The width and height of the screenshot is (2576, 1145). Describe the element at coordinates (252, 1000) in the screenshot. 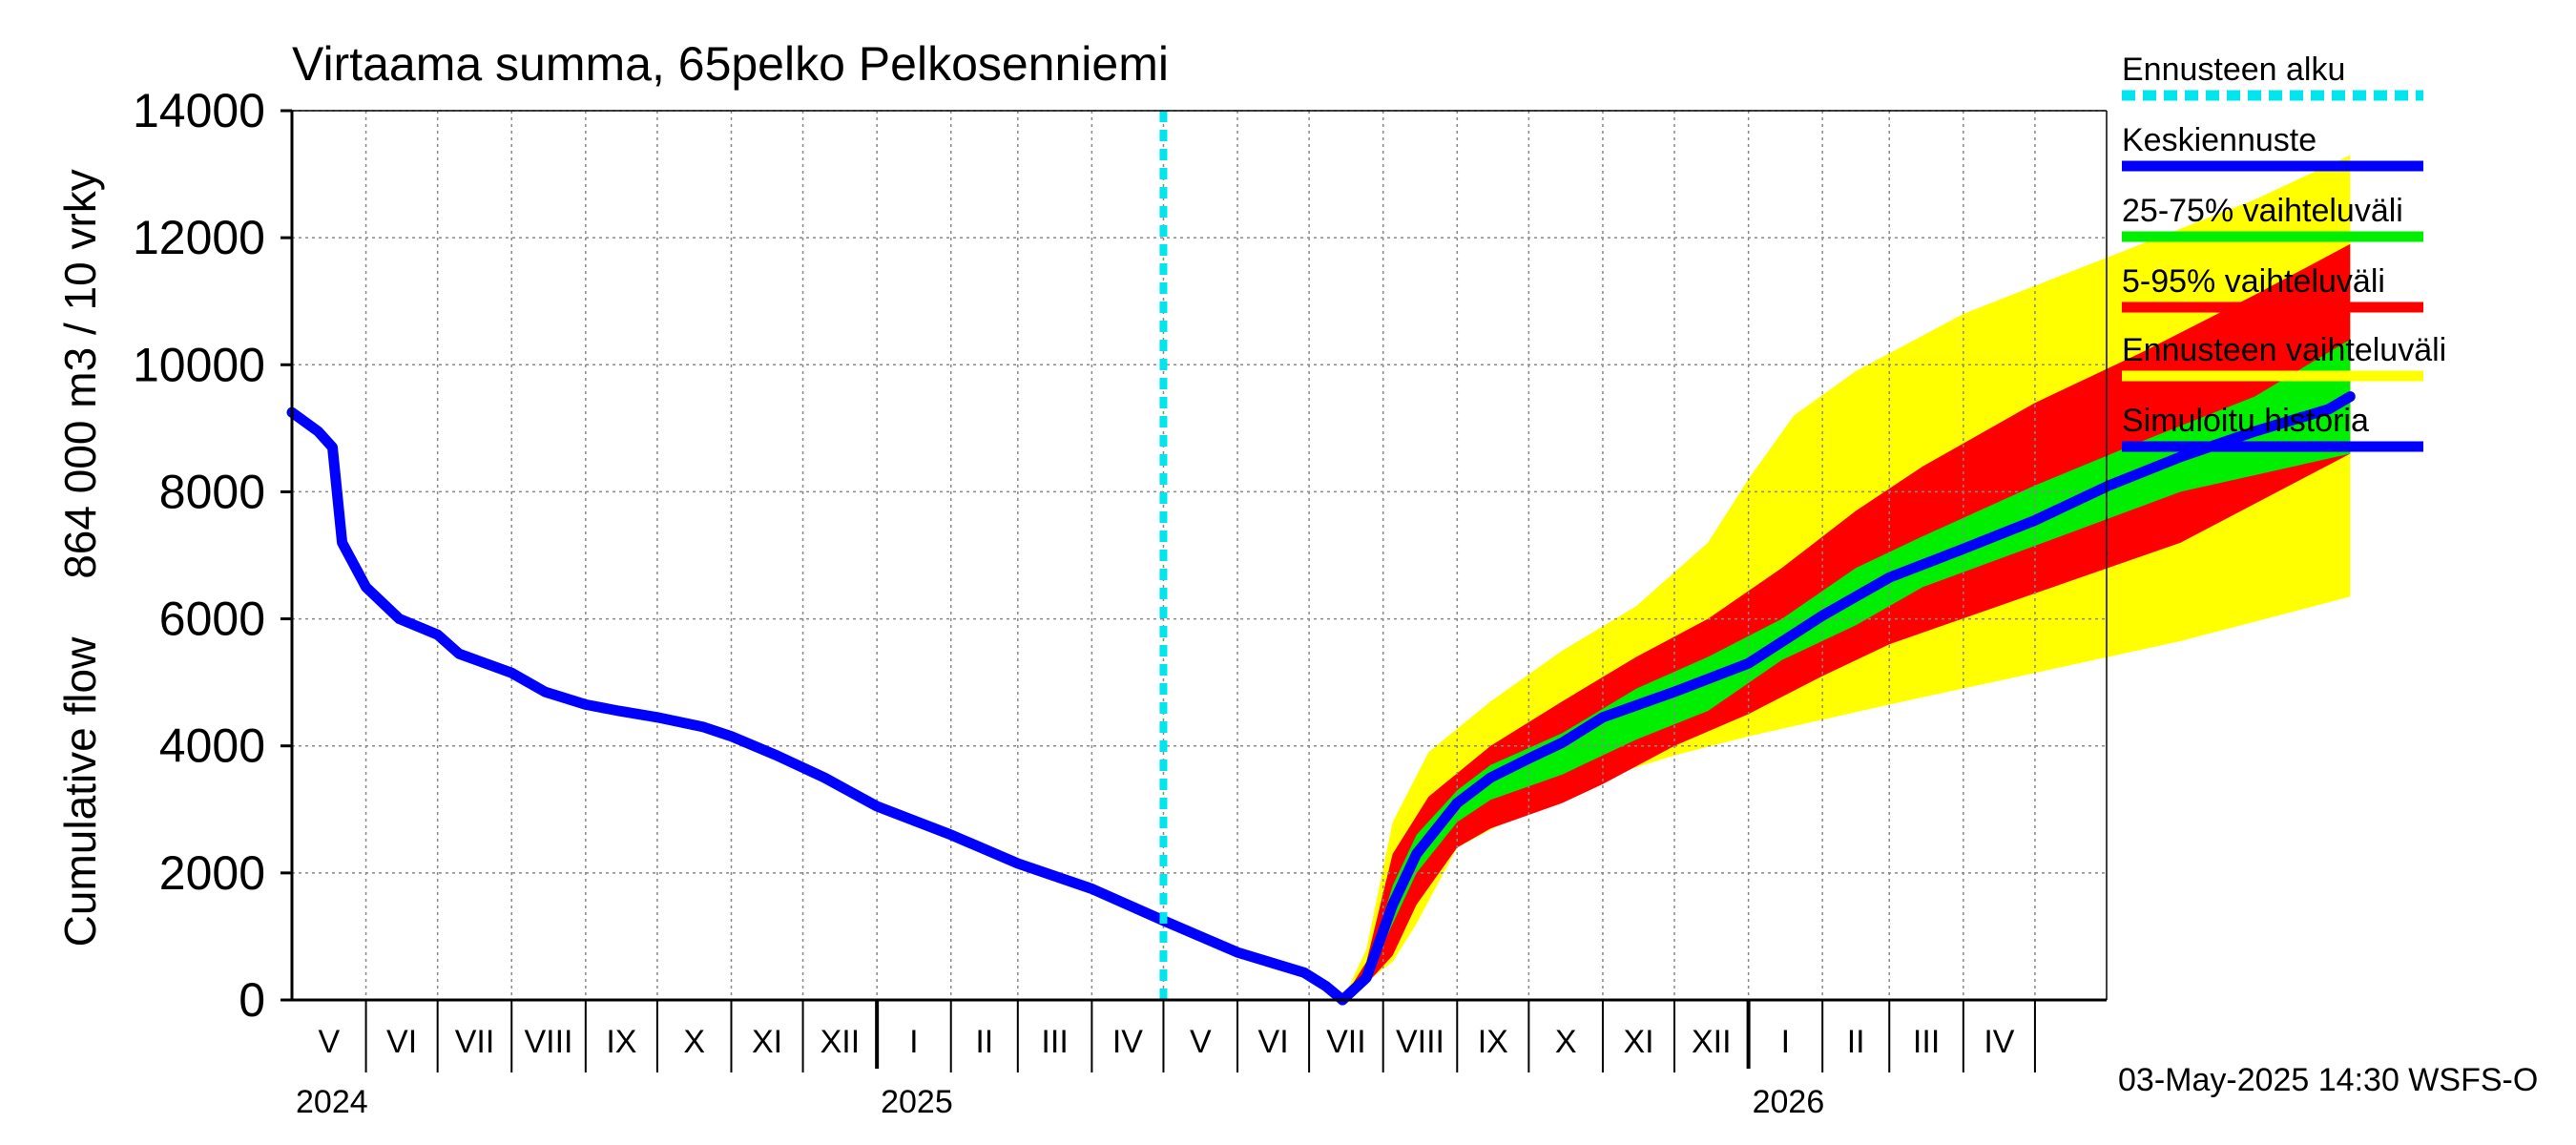

I see `y-tick-label: 0` at that location.